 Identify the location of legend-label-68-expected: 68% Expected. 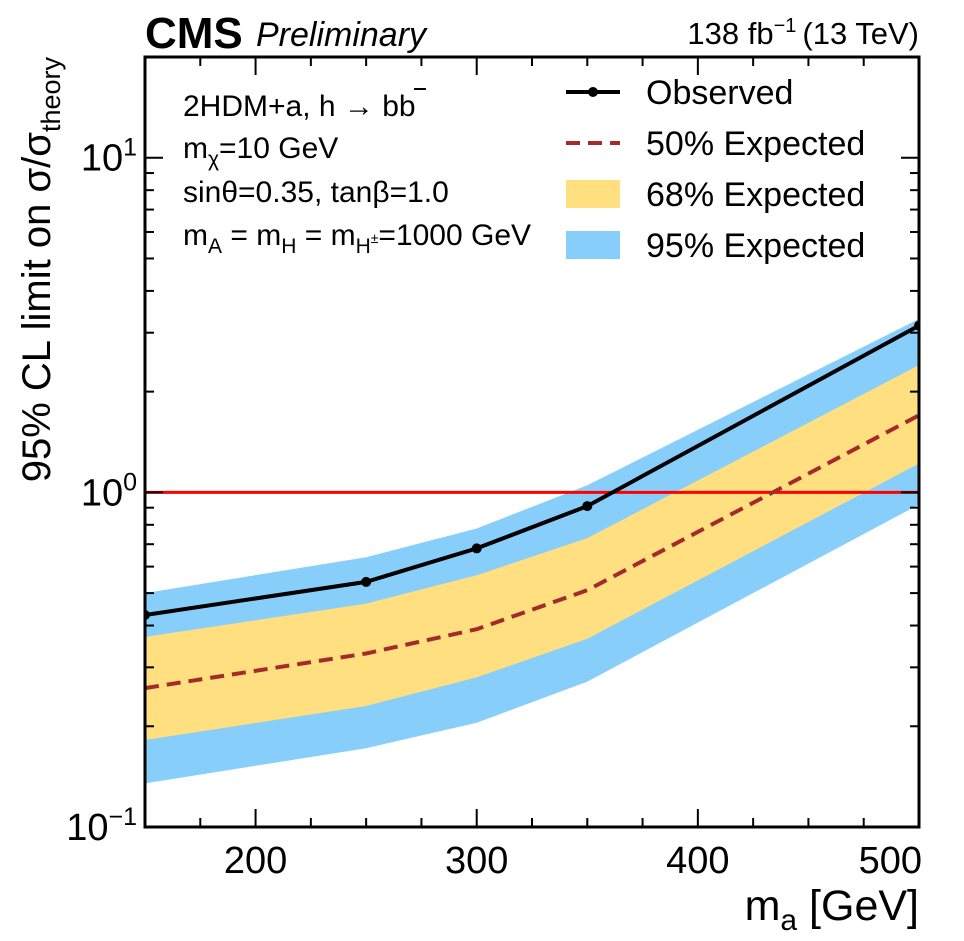
(755, 195).